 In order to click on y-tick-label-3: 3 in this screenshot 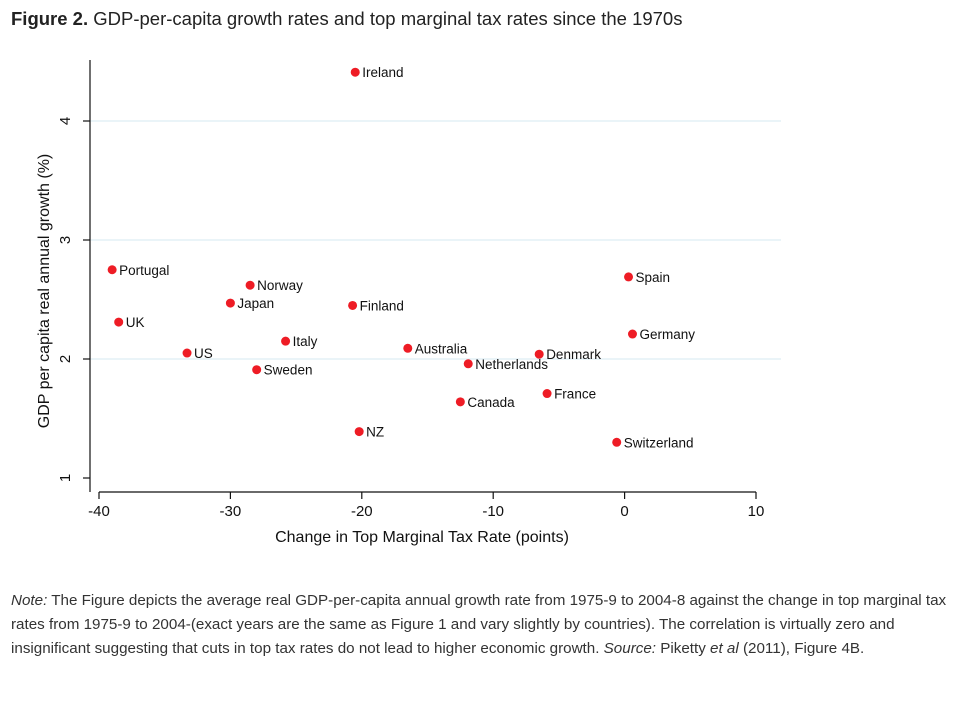, I will do `click(65, 240)`.